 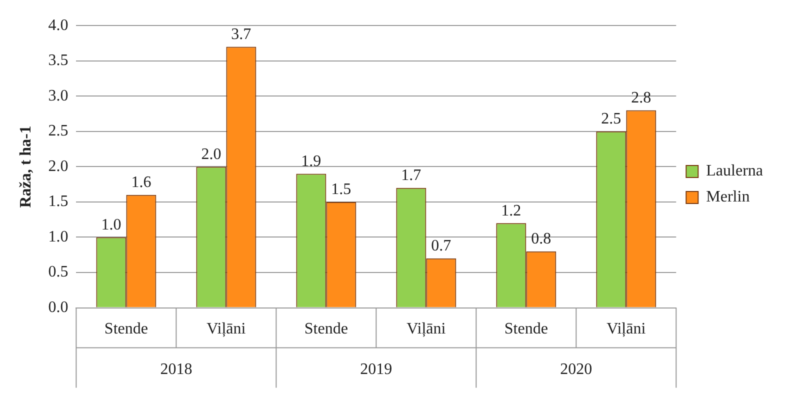 What do you see at coordinates (411, 175) in the screenshot?
I see `data-label: 1.7` at bounding box center [411, 175].